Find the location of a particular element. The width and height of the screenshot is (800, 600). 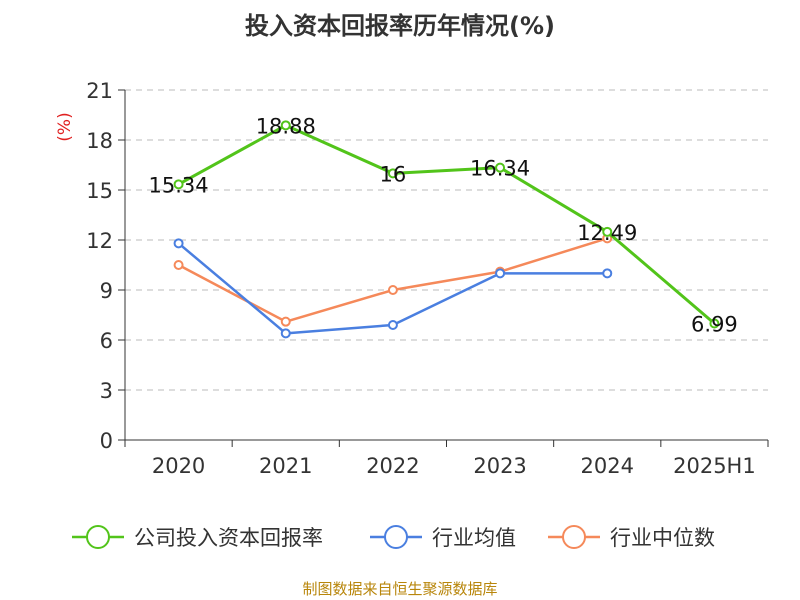

x-tick-label: 2025H1 is located at coordinates (714, 466).